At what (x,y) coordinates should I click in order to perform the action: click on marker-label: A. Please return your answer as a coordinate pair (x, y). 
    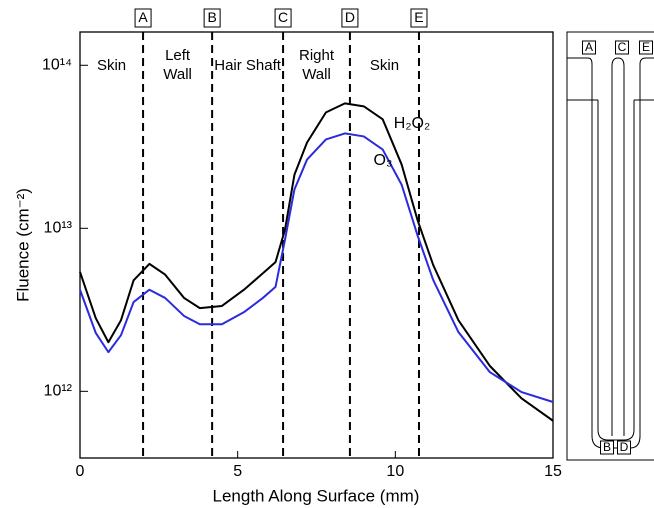
    Looking at the image, I should click on (143, 17).